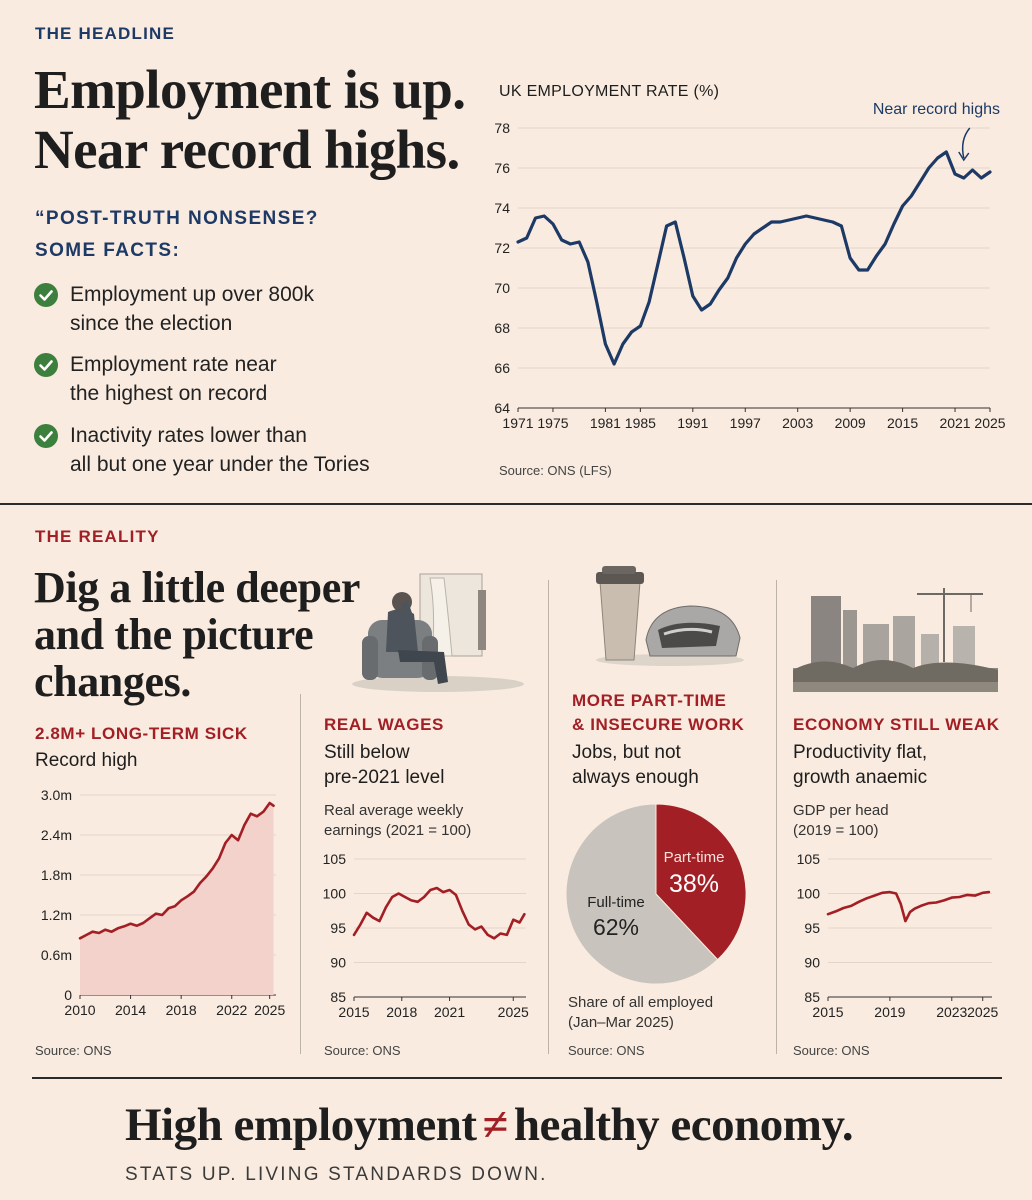 Image resolution: width=1032 pixels, height=1200 pixels. What do you see at coordinates (177, 218) in the screenshot?
I see `question-line-1: “POST-TRUTH NONSENSE?` at bounding box center [177, 218].